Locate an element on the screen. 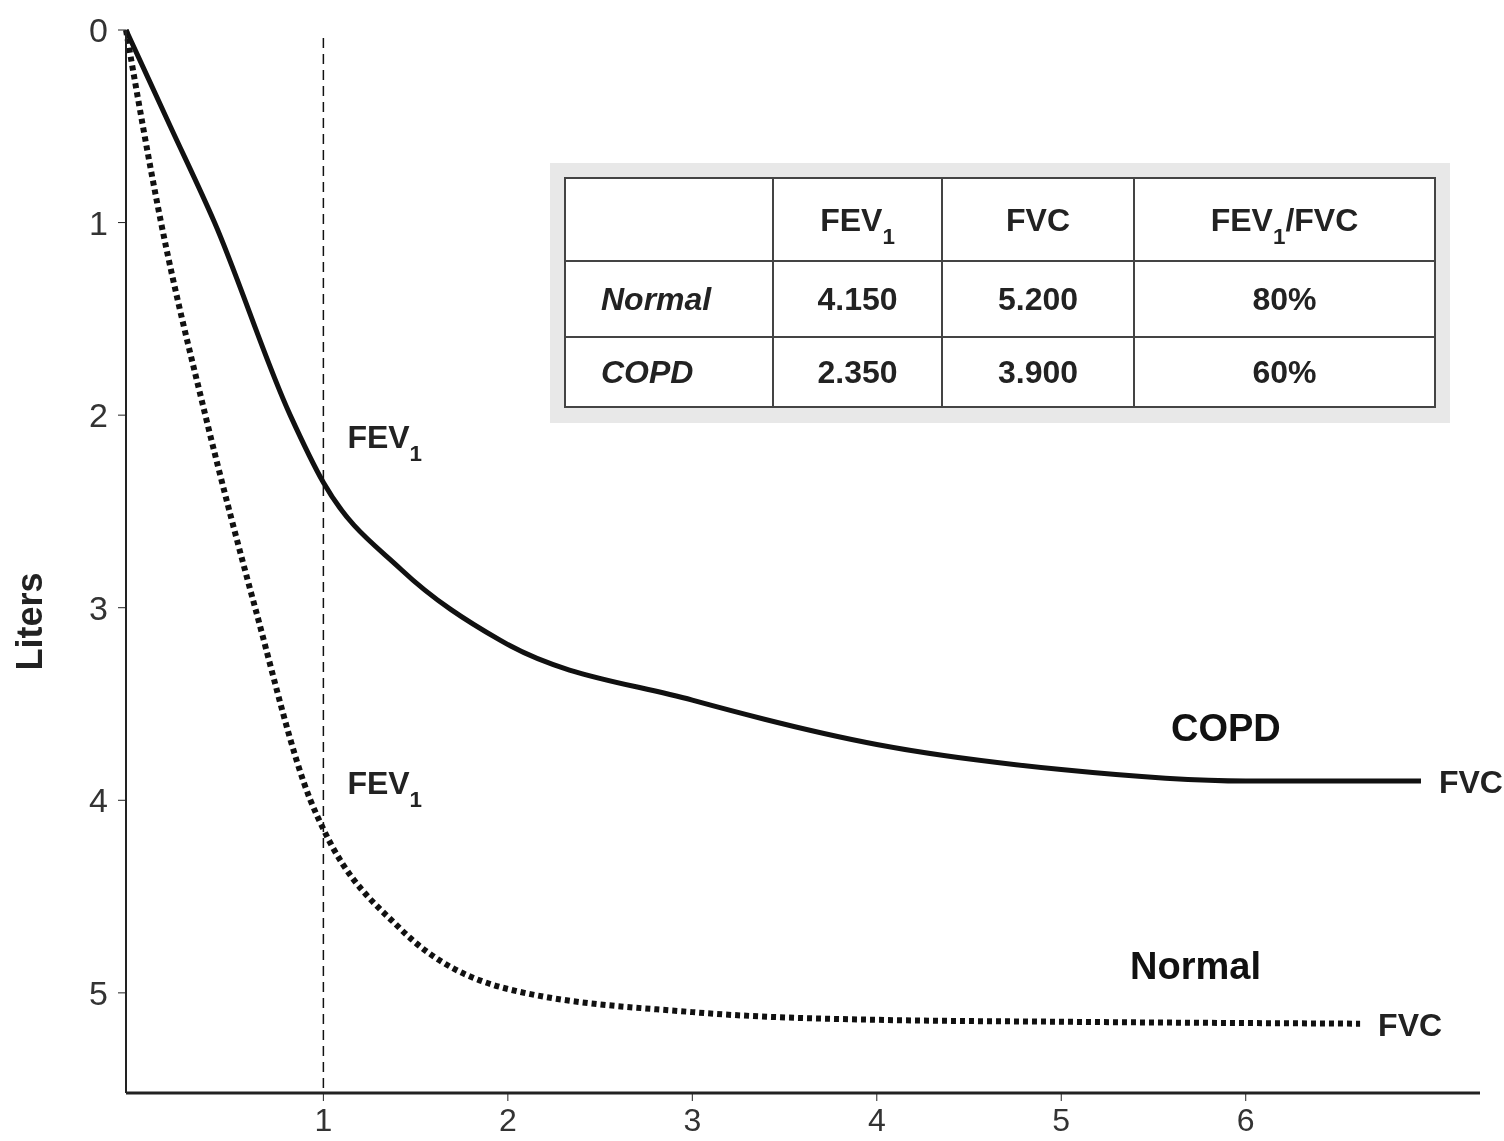 The height and width of the screenshot is (1141, 1504). y-tick-label: 3 is located at coordinates (98, 607).